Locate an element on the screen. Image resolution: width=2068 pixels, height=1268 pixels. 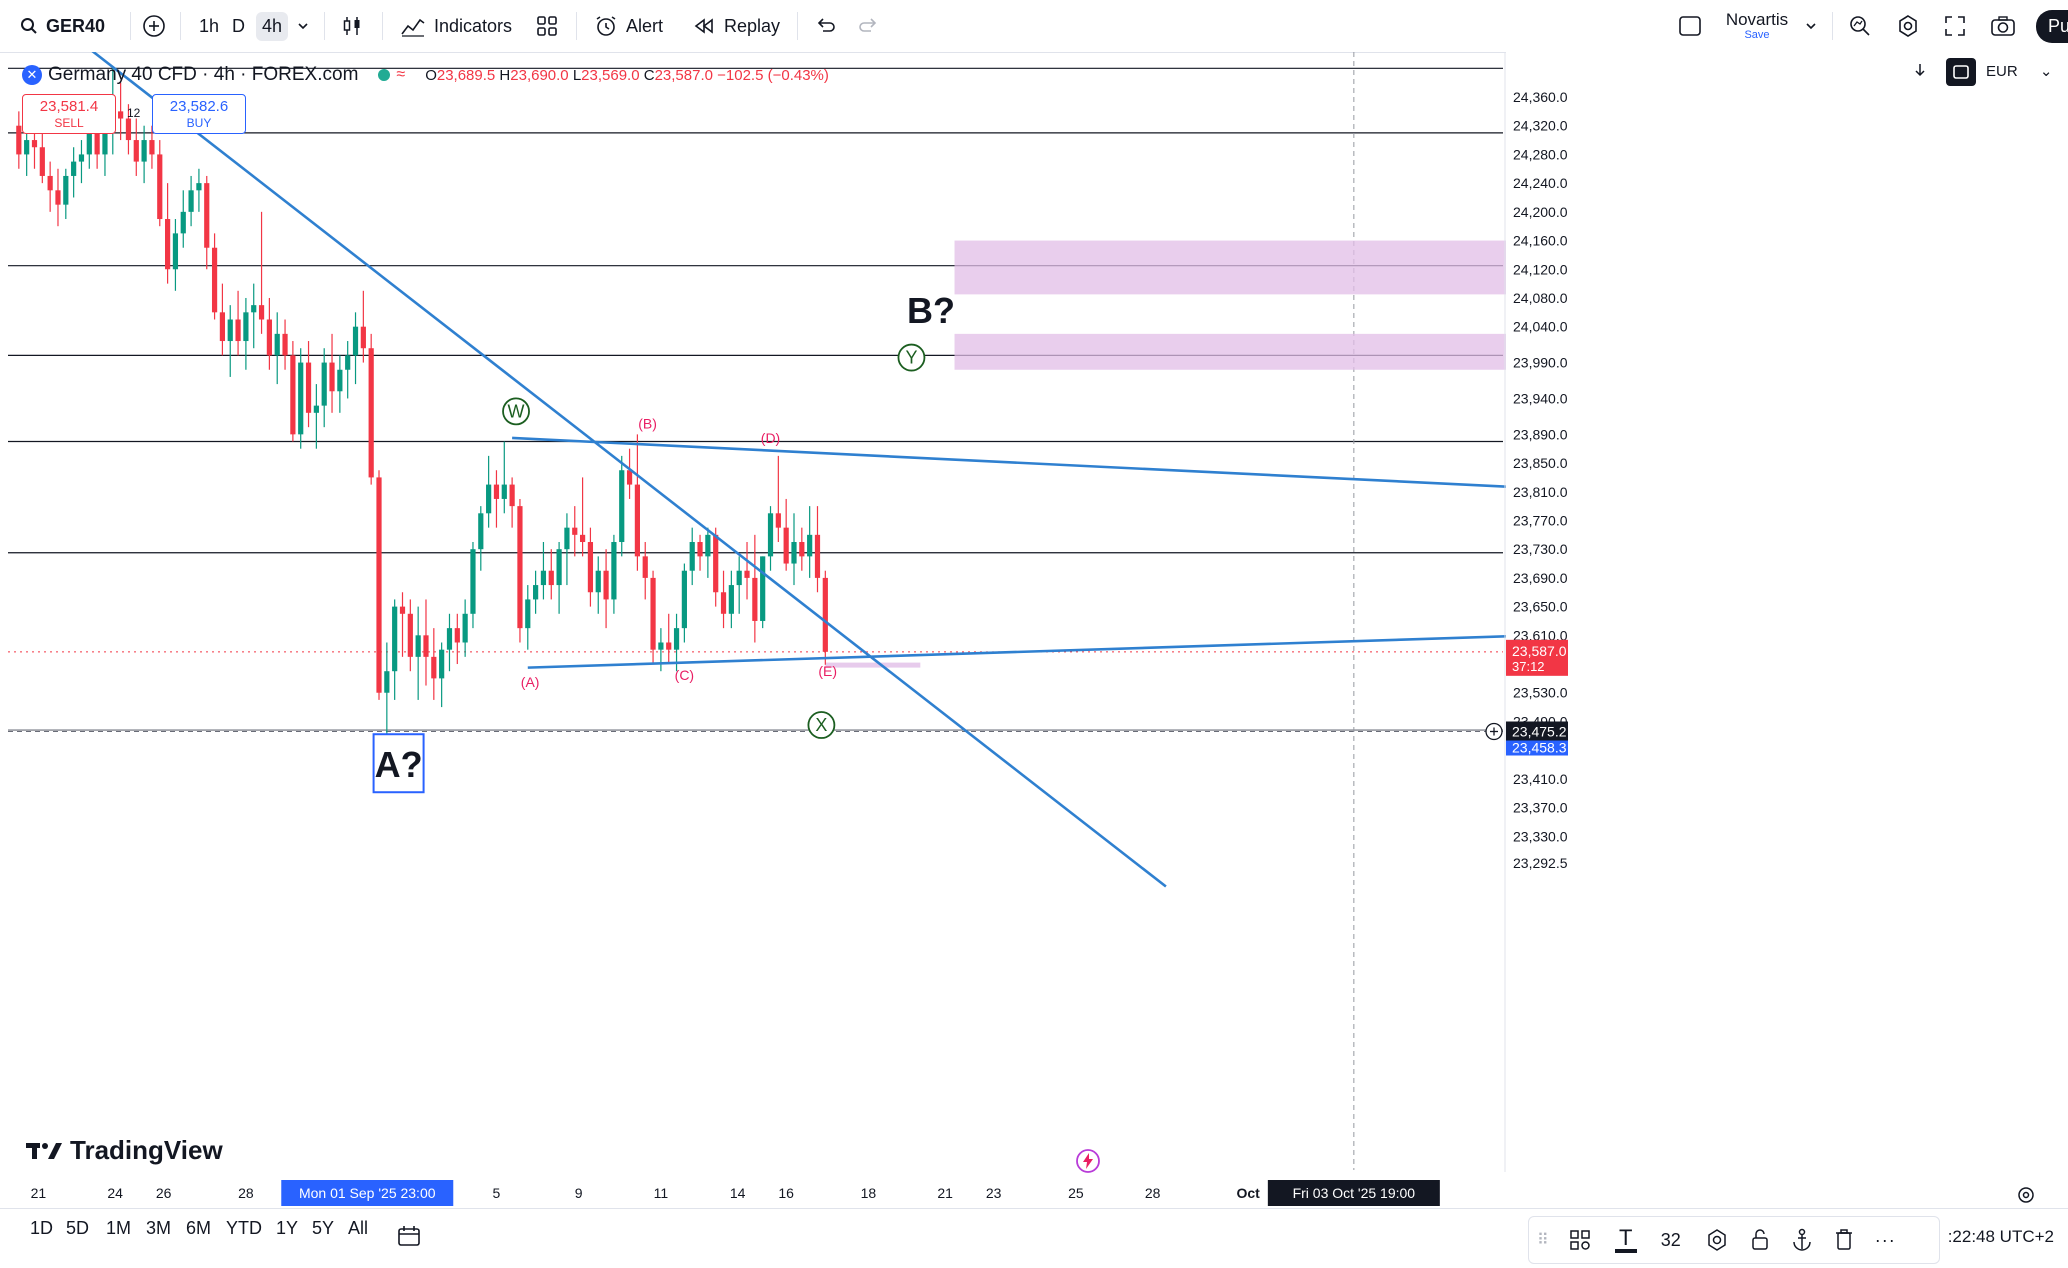
date-range-button is located at coordinates (409, 1238).